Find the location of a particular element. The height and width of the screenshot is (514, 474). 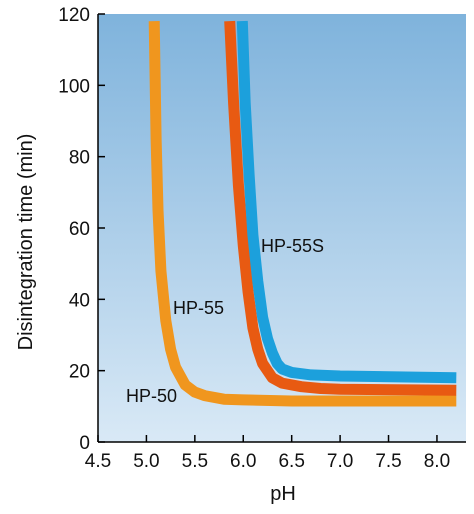

x-tick-label: 7.0 is located at coordinates (340, 461).